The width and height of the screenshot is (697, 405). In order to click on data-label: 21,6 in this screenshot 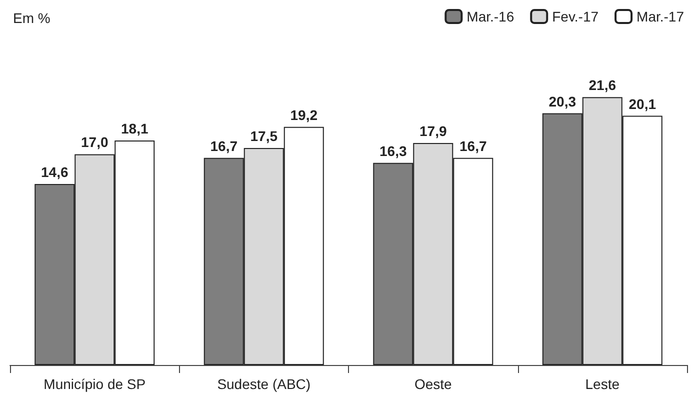, I will do `click(602, 85)`.